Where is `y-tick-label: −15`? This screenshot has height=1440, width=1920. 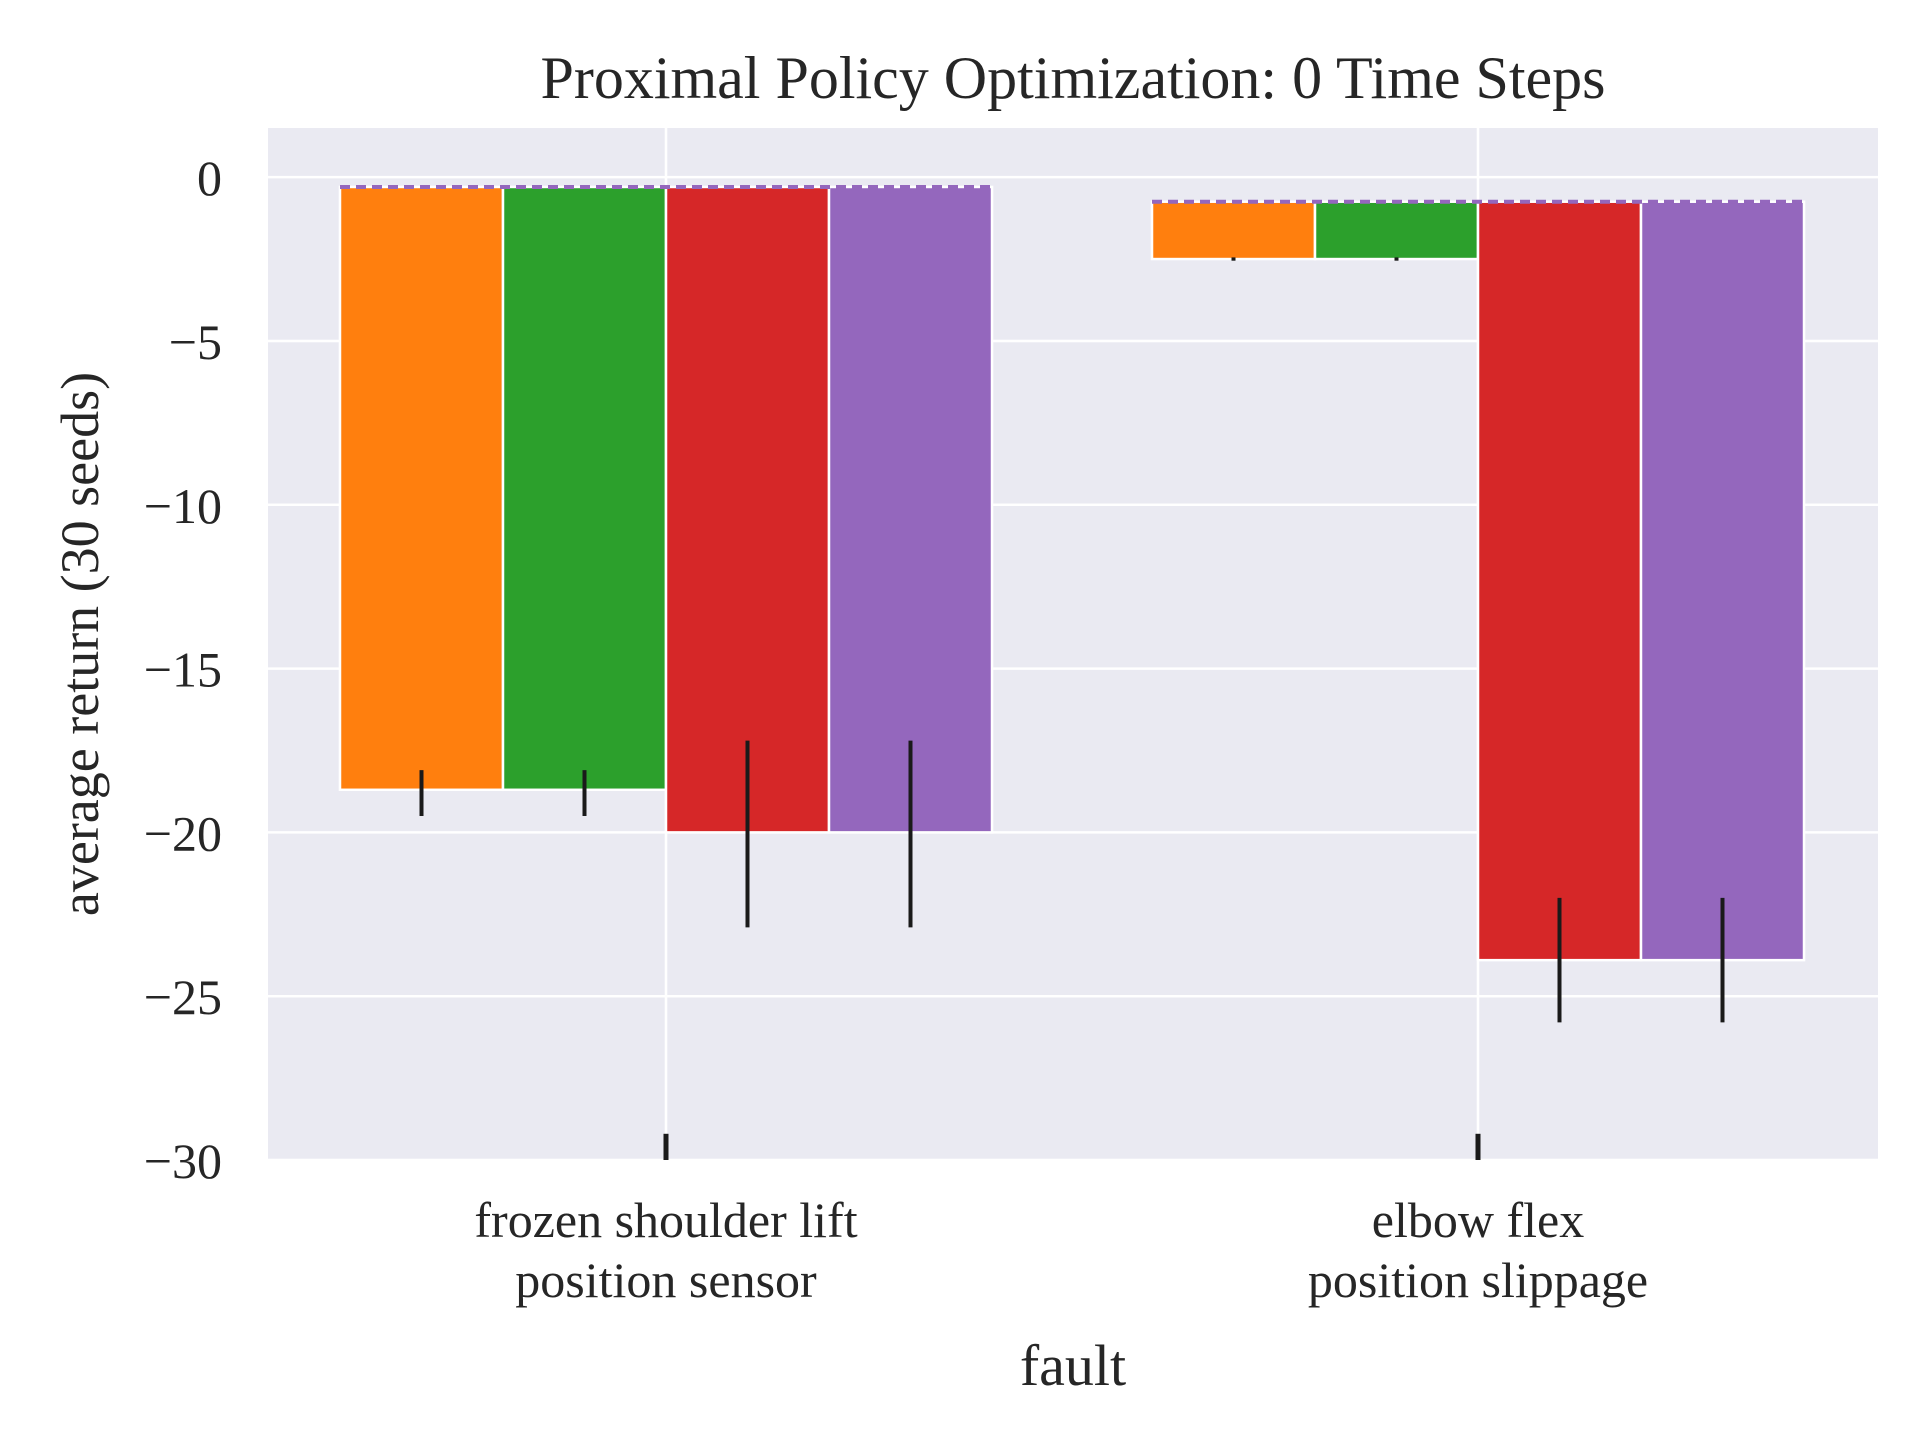 y-tick-label: −15 is located at coordinates (183, 670).